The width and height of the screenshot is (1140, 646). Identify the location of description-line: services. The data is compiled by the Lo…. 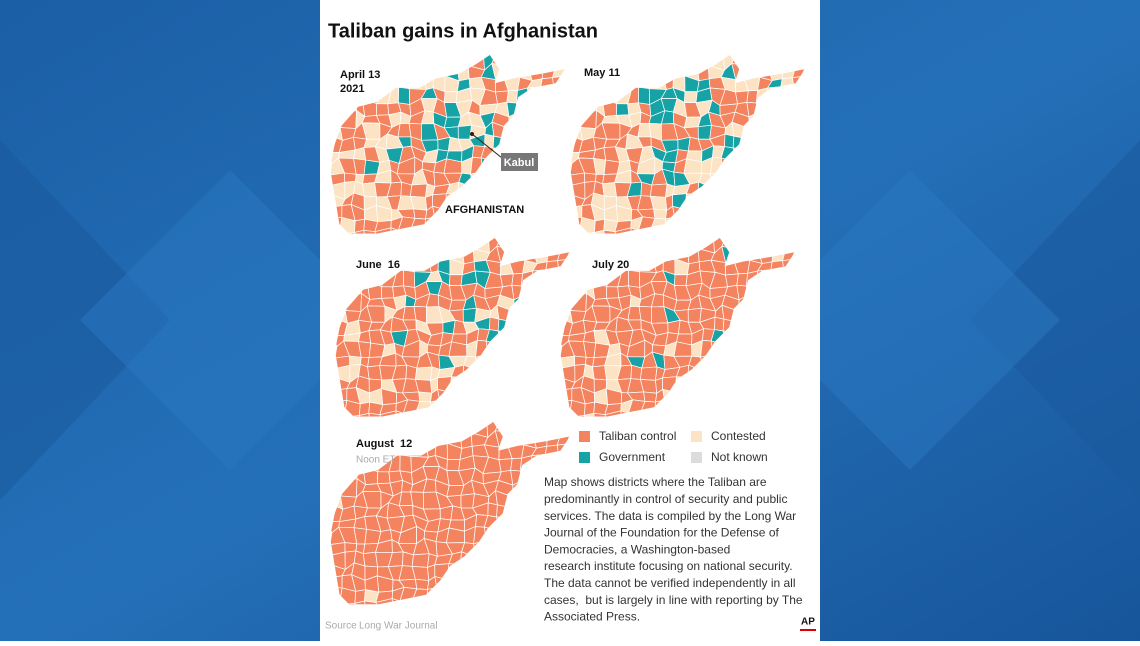
(670, 516).